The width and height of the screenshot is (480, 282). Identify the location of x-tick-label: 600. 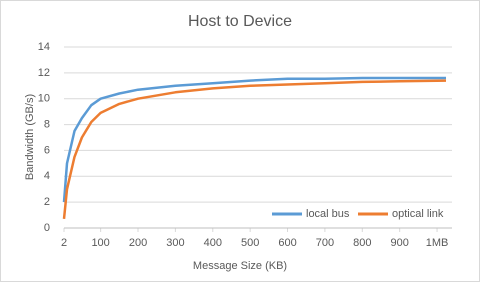
(287, 243).